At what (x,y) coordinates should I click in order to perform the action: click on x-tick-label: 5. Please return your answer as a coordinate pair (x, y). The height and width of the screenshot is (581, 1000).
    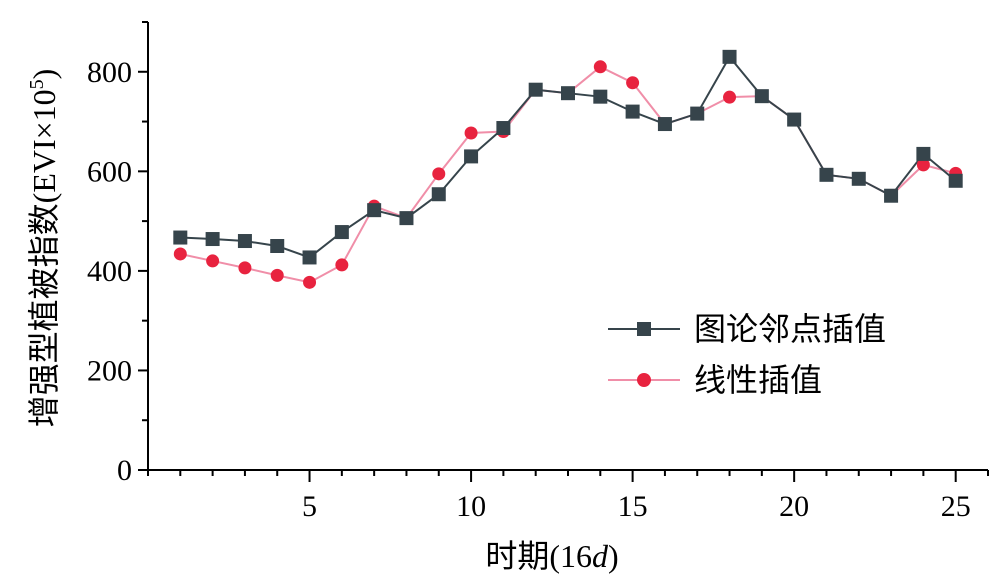
    Looking at the image, I should click on (309, 506).